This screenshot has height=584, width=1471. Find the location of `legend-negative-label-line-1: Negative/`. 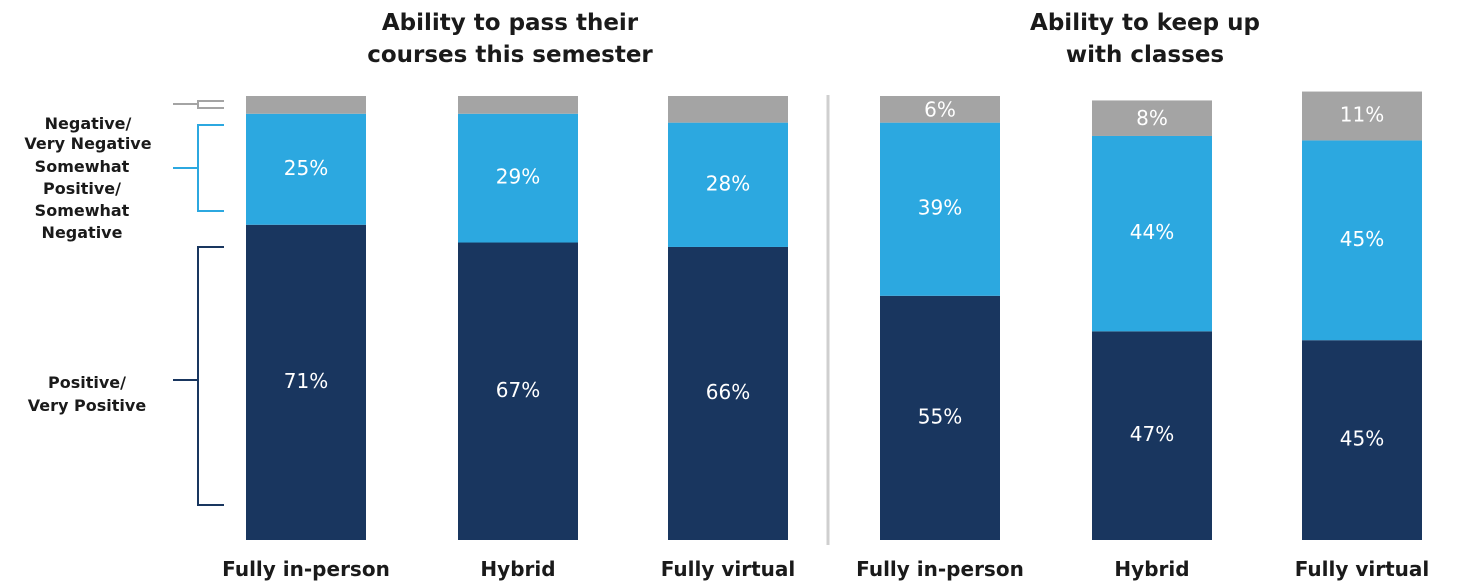

legend-negative-label-line-1: Negative/ is located at coordinates (88, 123).